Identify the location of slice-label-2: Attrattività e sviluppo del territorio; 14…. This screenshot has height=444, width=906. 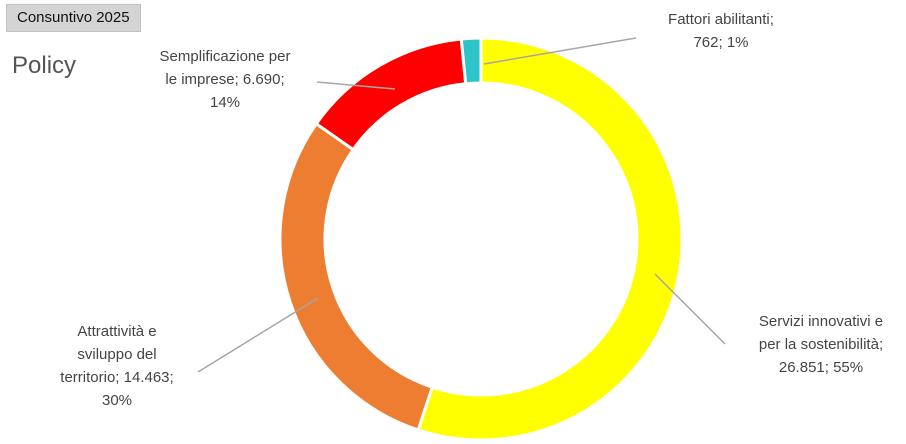
(116, 366).